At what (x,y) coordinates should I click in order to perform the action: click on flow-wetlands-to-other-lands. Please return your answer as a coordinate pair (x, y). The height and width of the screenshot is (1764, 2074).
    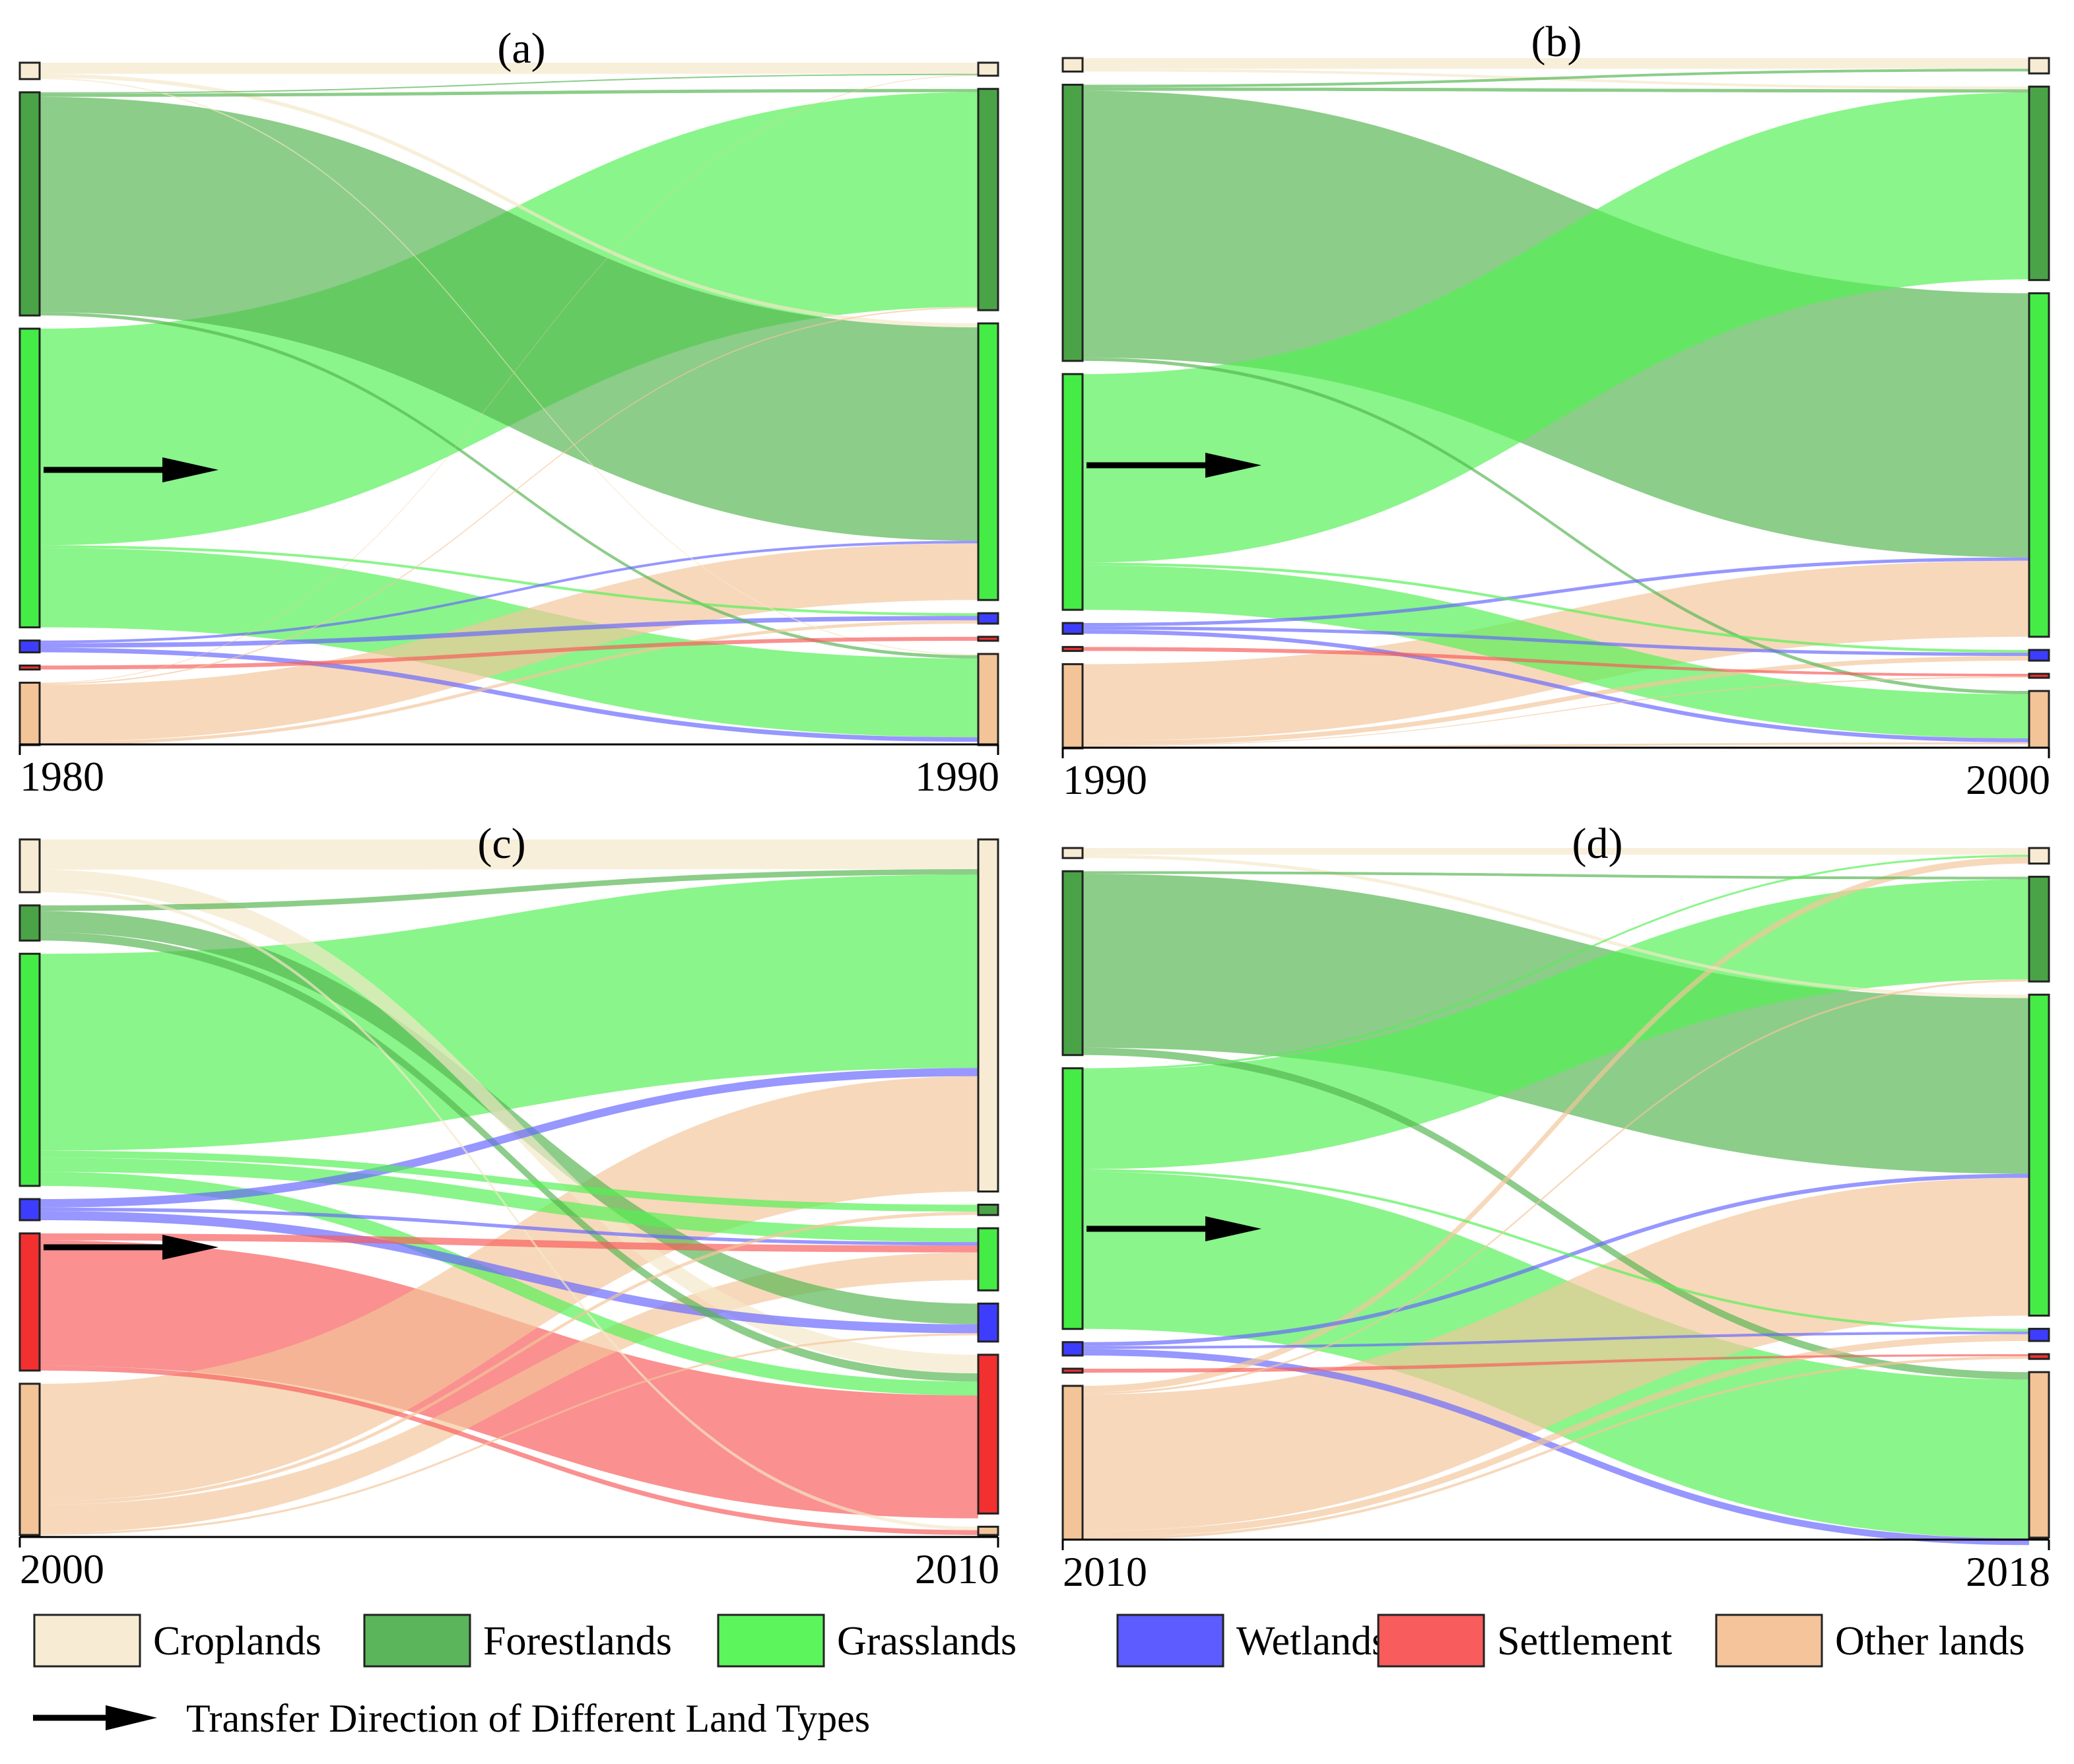
    Looking at the image, I should click on (509, 694).